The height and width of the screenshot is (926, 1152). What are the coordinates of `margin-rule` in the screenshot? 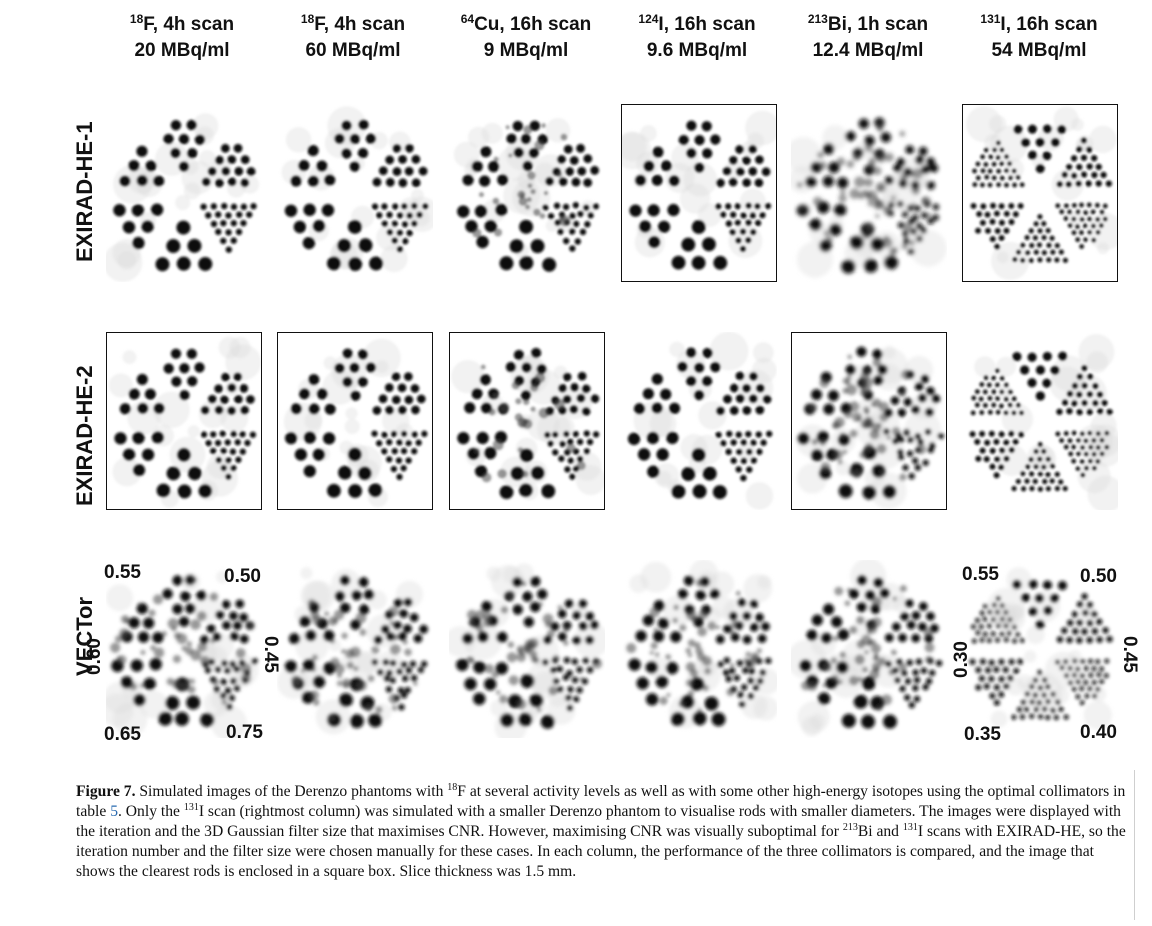 It's located at (1134, 845).